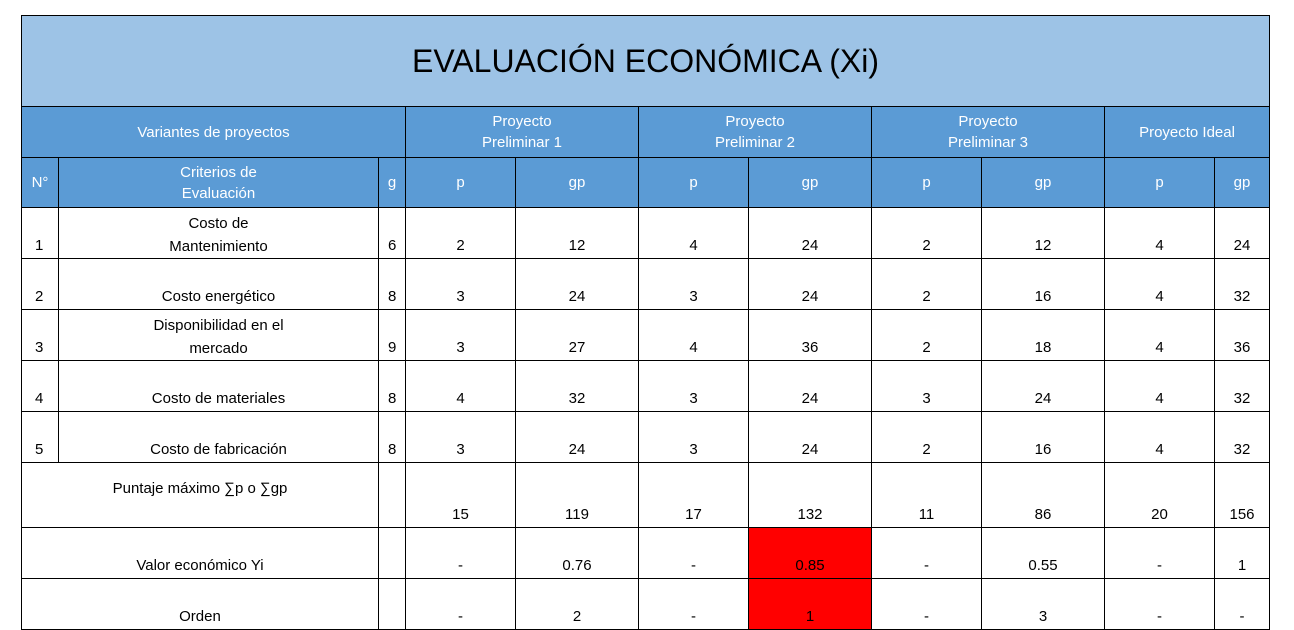 The image size is (1294, 630). What do you see at coordinates (200, 604) in the screenshot?
I see `orden-label: Orden` at bounding box center [200, 604].